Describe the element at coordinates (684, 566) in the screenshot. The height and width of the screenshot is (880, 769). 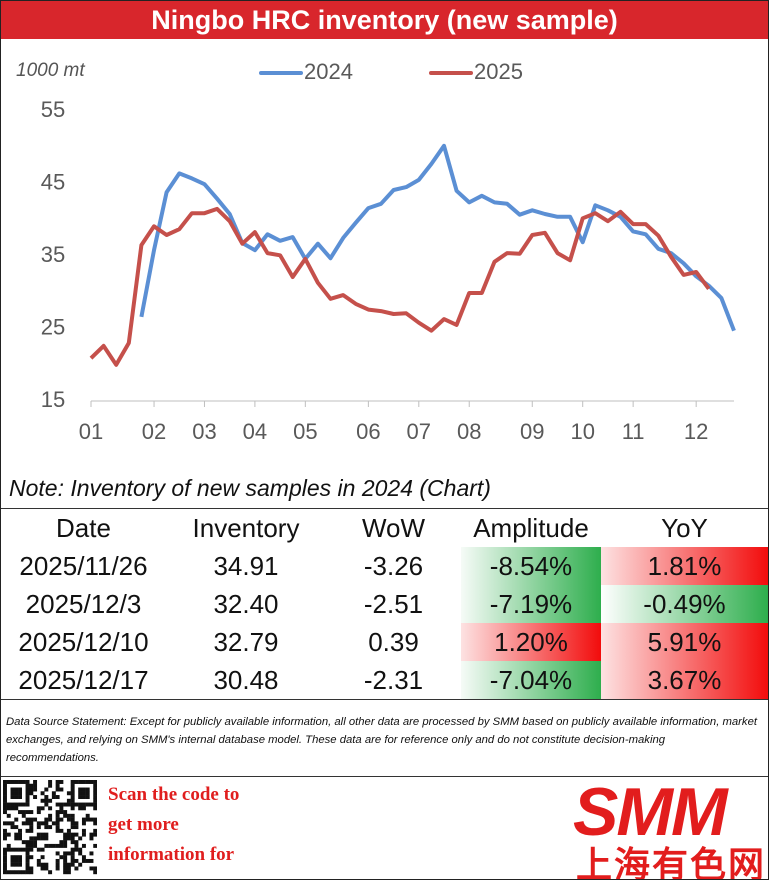
I see `cell: 1.81%` at that location.